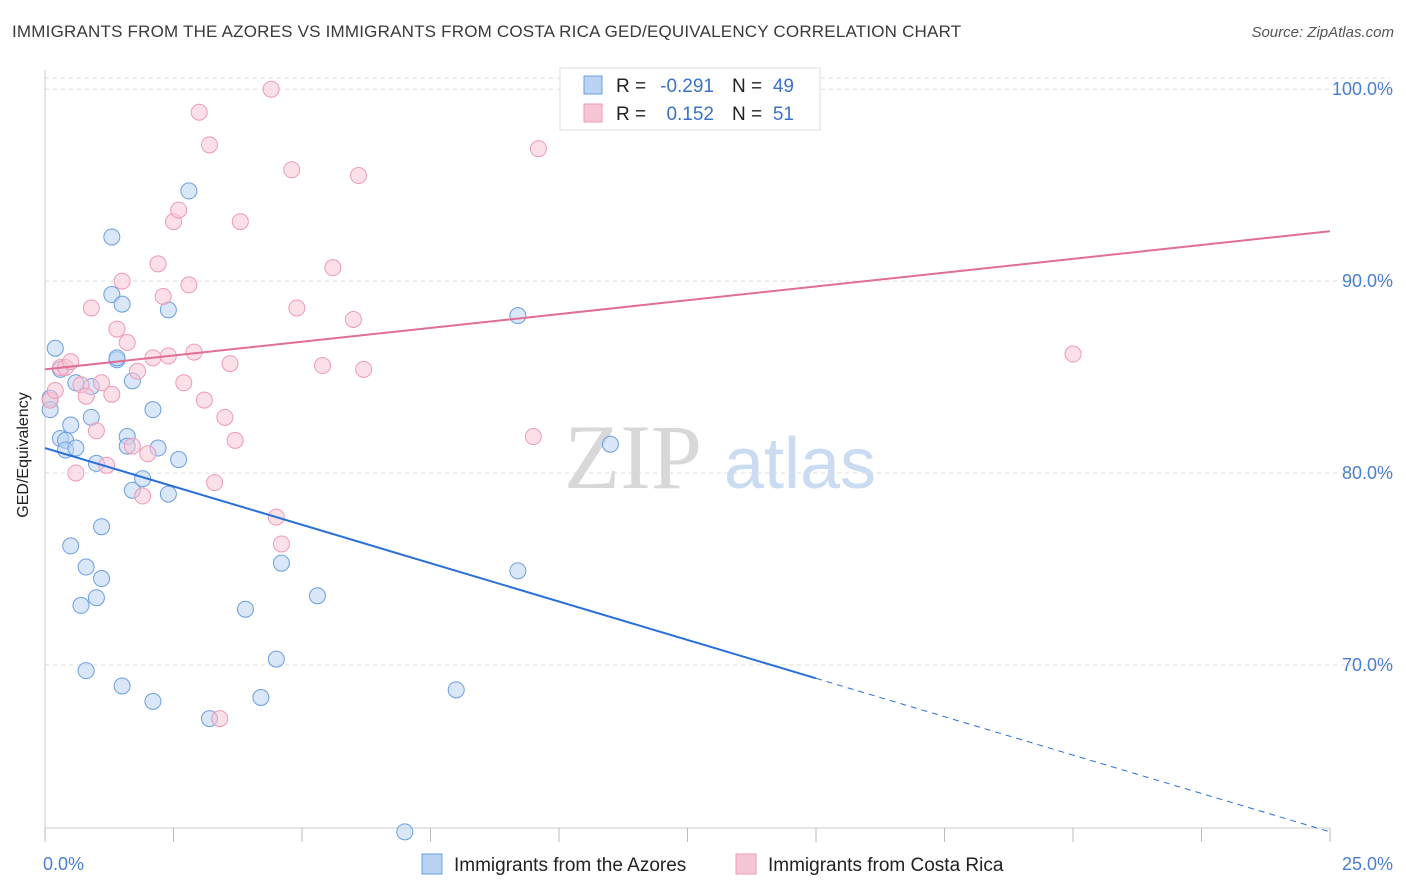 The image size is (1406, 892). I want to click on stats-r-value: 0.152, so click(690, 114).